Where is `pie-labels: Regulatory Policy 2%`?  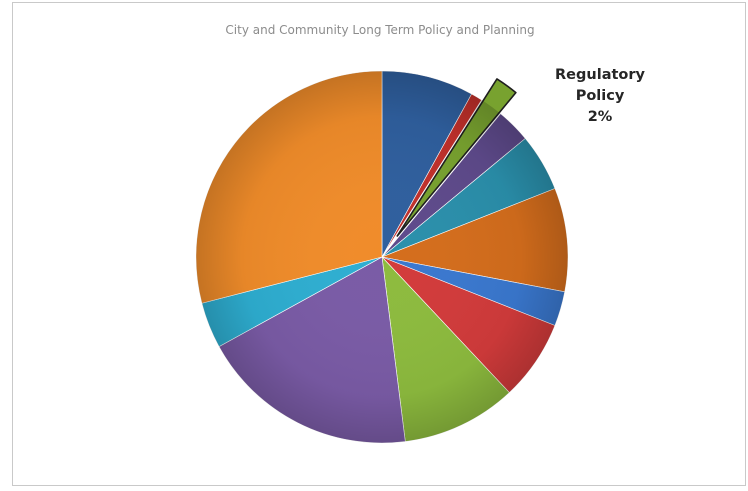 pie-labels: Regulatory Policy 2% is located at coordinates (600, 96).